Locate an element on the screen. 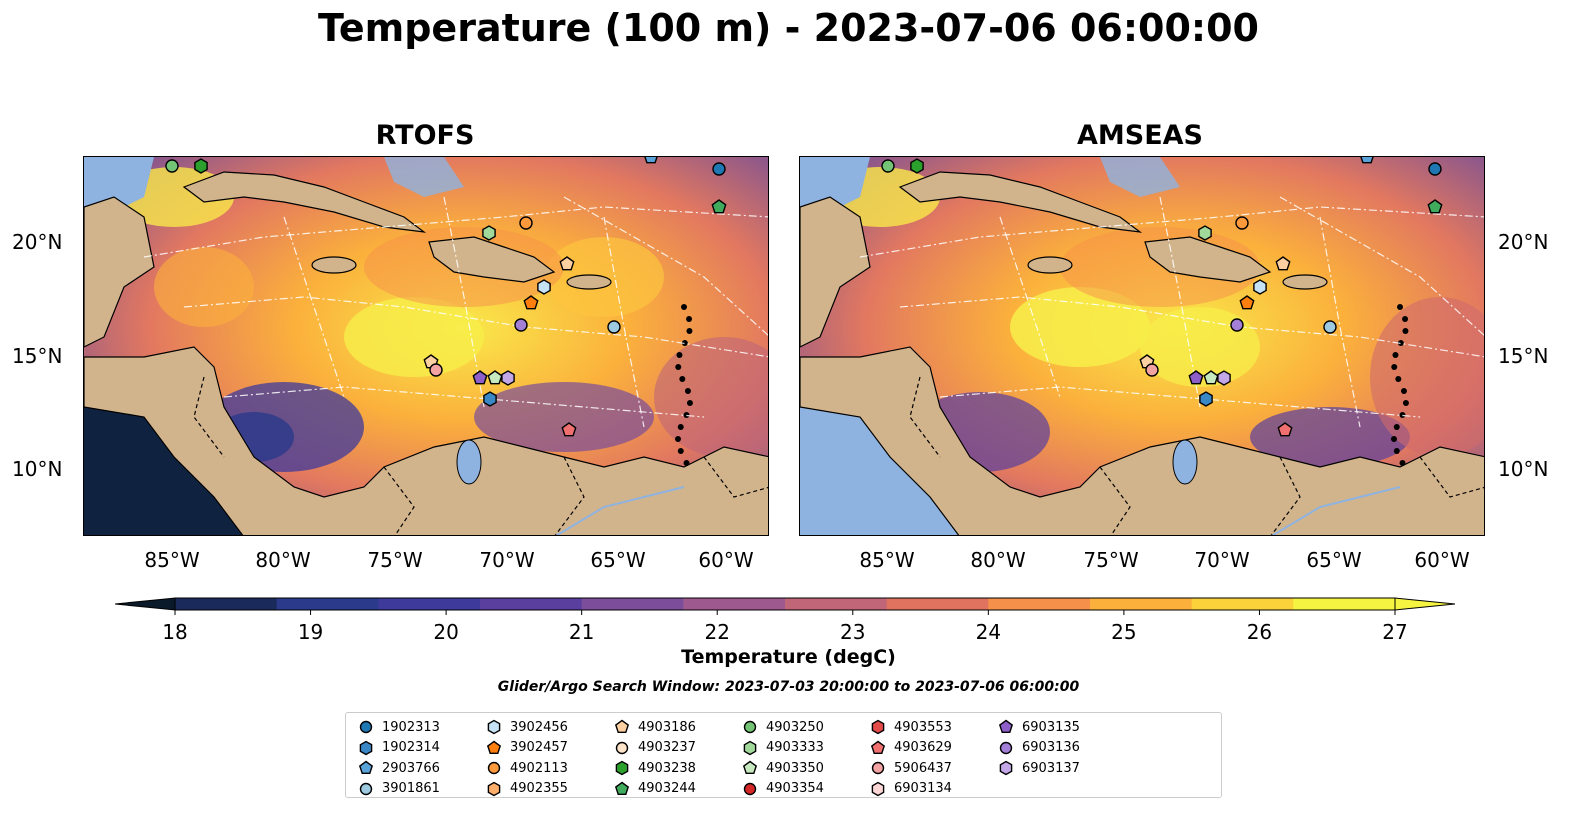 Image resolution: width=1577 pixels, height=827 pixels. colorbar-tick-label: 27 is located at coordinates (1395, 632).